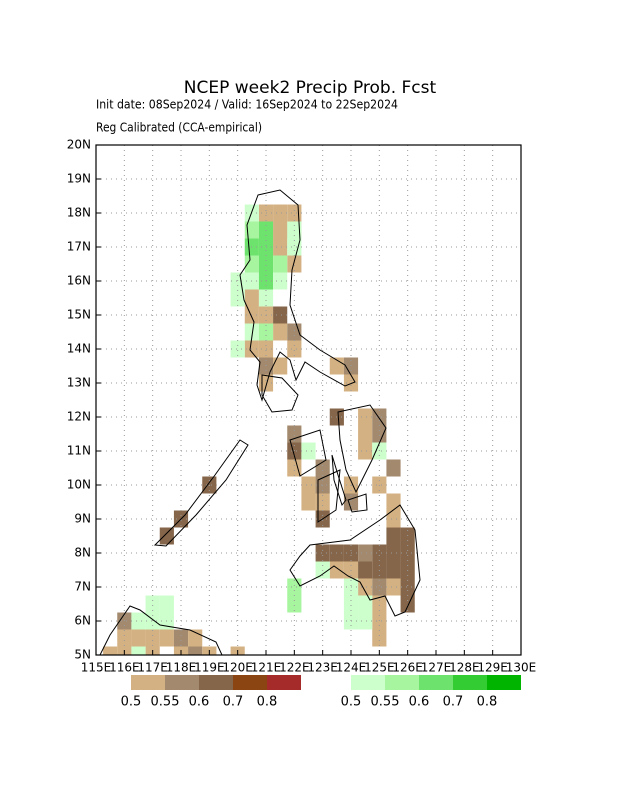 Image resolution: width=618 pixels, height=804 pixels. Describe the element at coordinates (79, 451) in the screenshot. I see `y-tick-label: 11N` at that location.